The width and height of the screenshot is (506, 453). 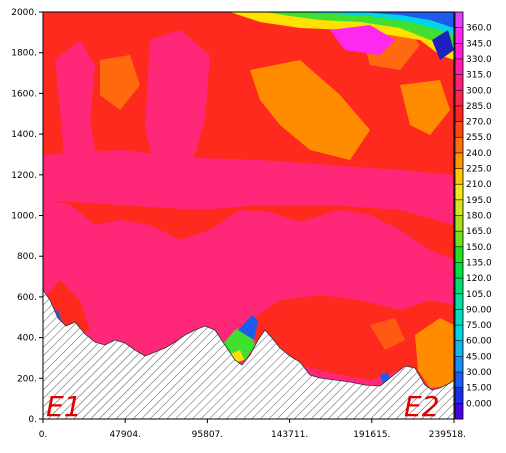 I want to click on x-tick-label: 0., so click(x=43, y=435).